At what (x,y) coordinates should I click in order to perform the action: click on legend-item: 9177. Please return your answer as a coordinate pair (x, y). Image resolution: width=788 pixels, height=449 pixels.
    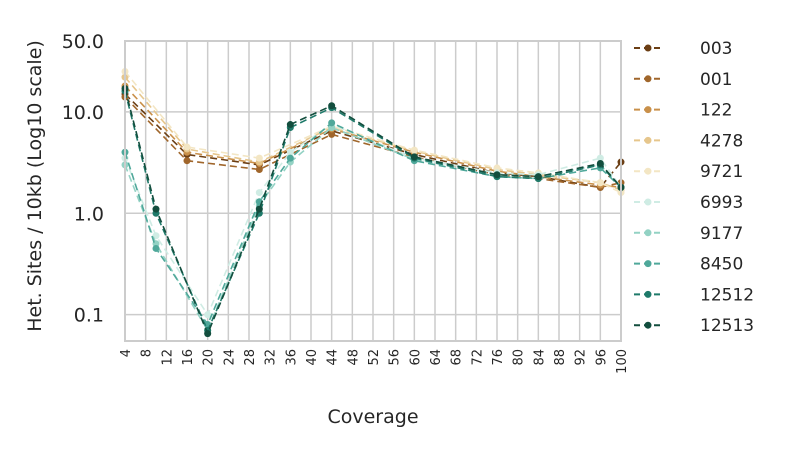
    Looking at the image, I should click on (688, 234).